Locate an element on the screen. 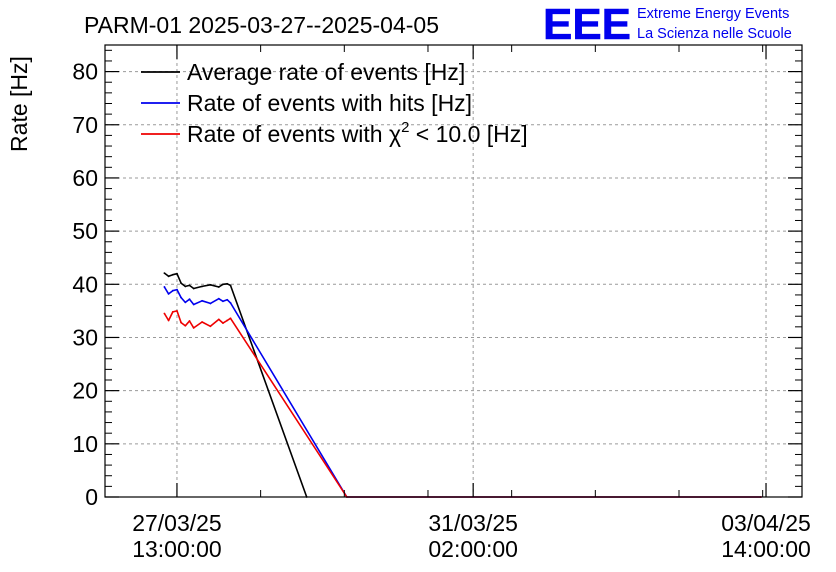 The width and height of the screenshot is (836, 572). y-tick-label: 80 is located at coordinates (85, 72).